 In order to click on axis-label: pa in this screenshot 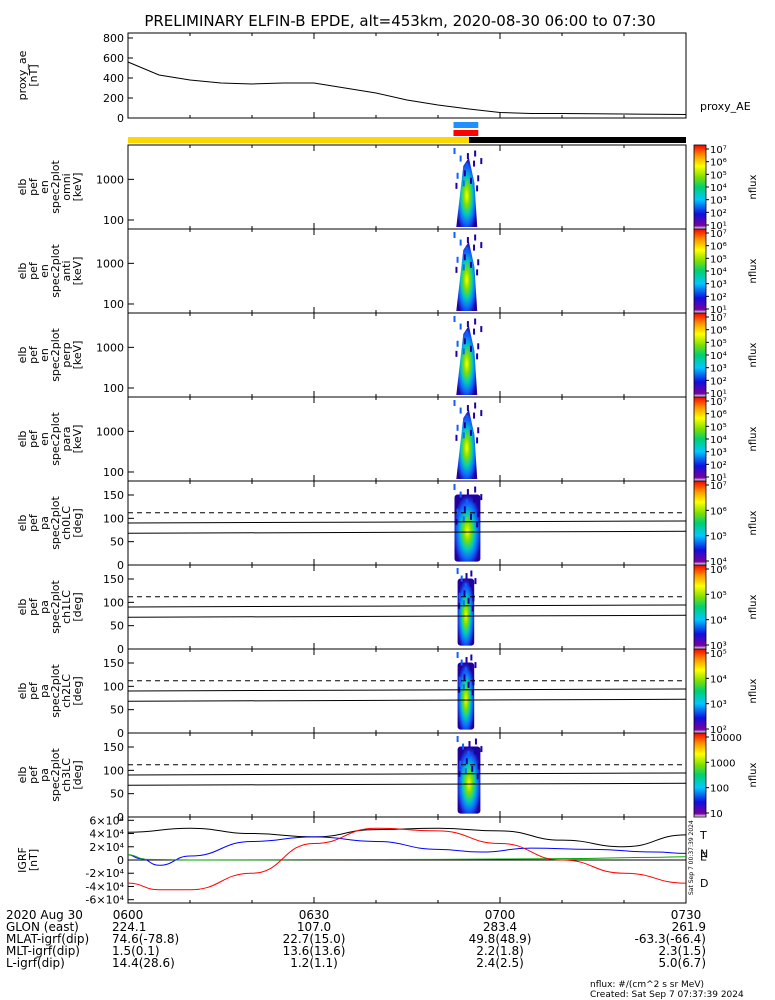, I will do `click(44, 691)`.